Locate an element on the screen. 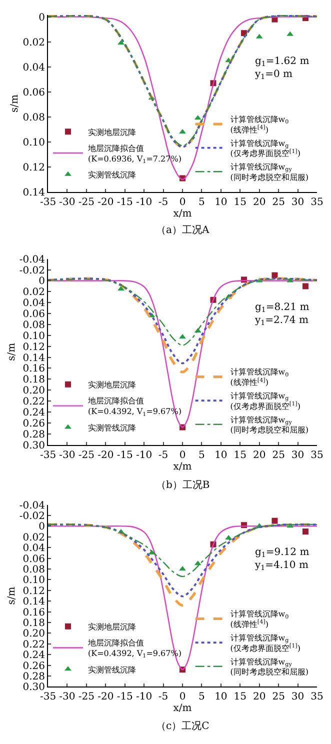 The image size is (331, 744). x-tick-label: -25 is located at coordinates (86, 202).